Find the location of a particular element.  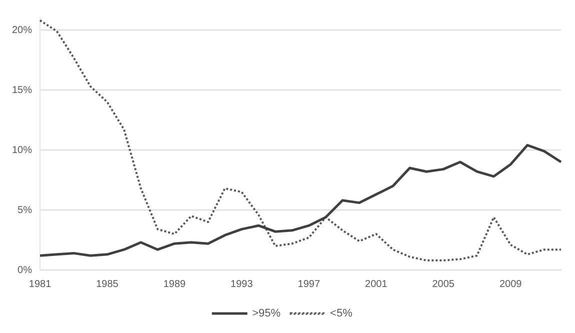

x-tick-label: 1993 is located at coordinates (242, 284).